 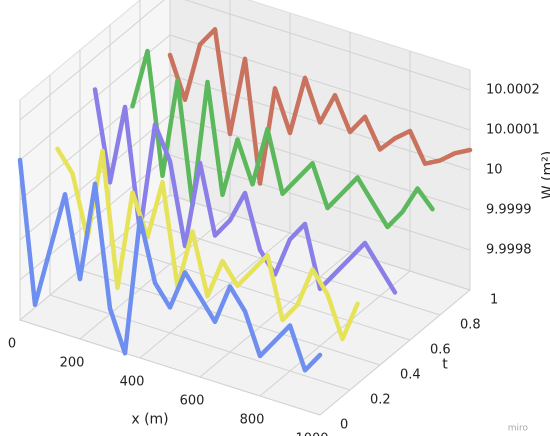 I want to click on y-tick-label: 0.8, so click(x=470, y=325).